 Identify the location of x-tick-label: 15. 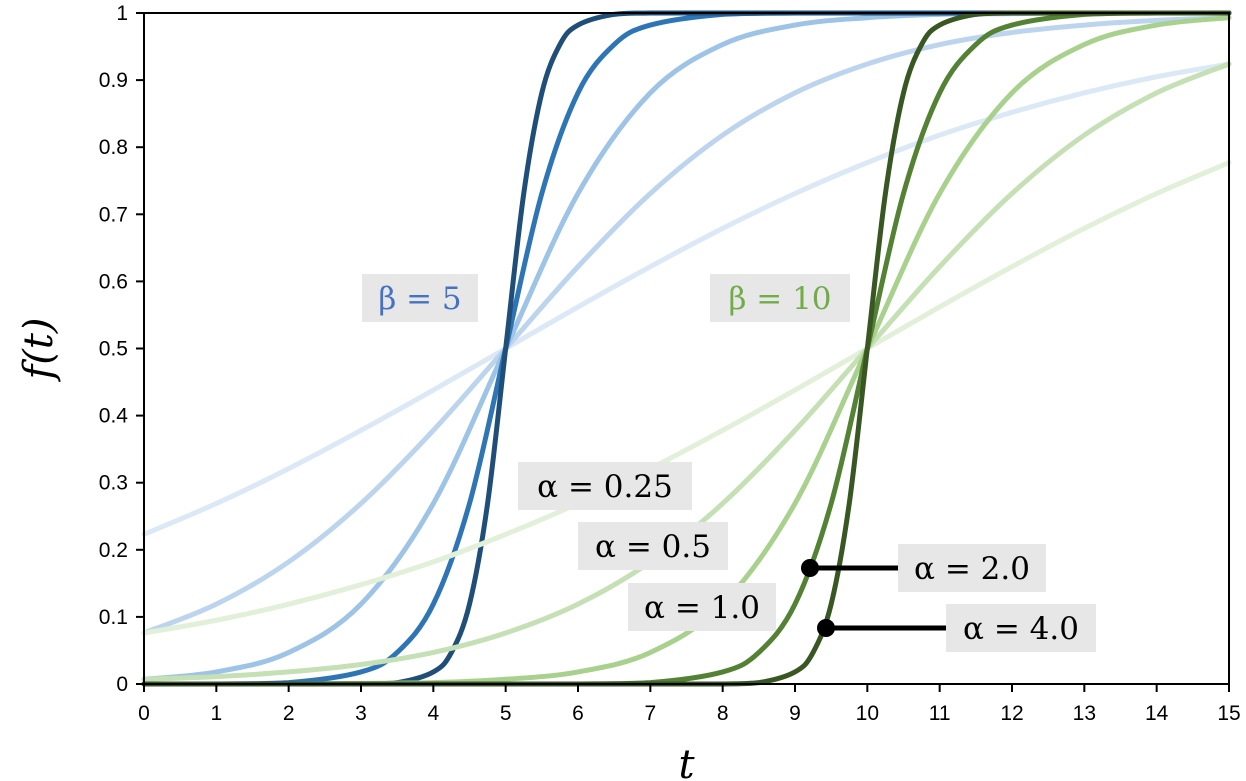
(1228, 713).